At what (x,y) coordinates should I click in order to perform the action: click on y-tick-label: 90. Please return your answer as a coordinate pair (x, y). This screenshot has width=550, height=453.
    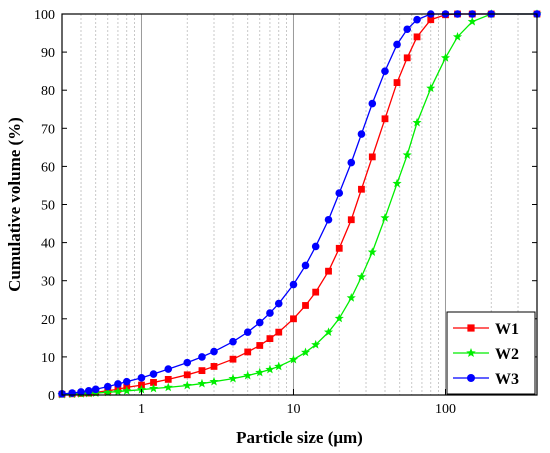
    Looking at the image, I should click on (48, 53).